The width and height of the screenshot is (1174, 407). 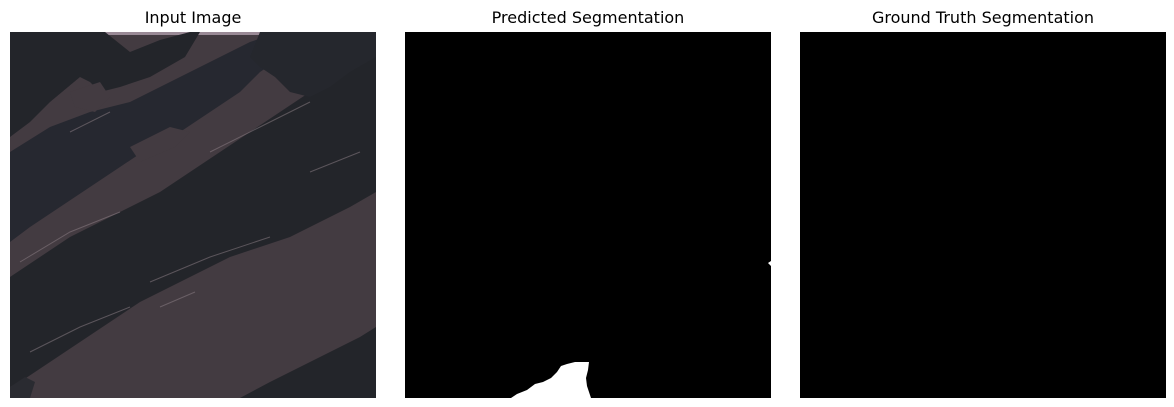 What do you see at coordinates (588, 17) in the screenshot?
I see `predicted-segmentation-title: Predicted Segmentation` at bounding box center [588, 17].